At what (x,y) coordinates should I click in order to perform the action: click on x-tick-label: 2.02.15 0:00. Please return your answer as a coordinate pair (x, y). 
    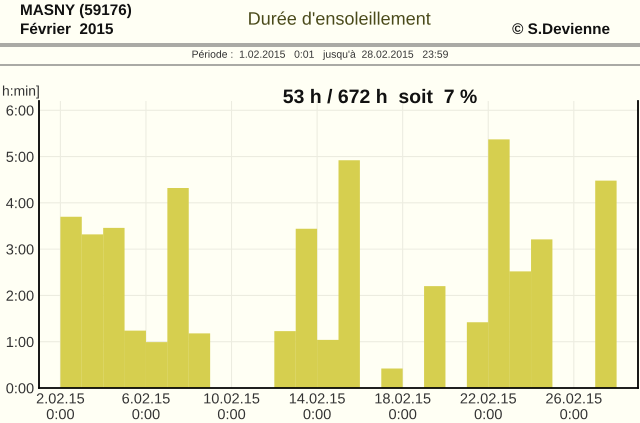
    Looking at the image, I should click on (60, 406).